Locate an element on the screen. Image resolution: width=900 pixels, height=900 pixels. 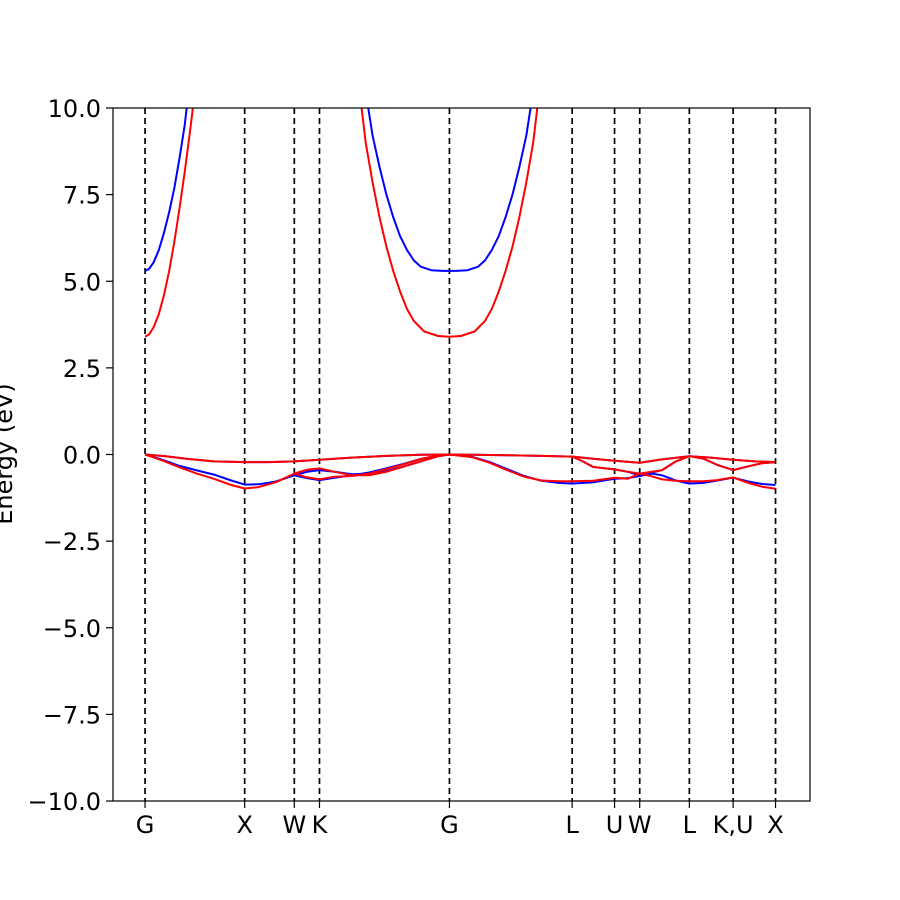
y-axis-label: Energy (eV) is located at coordinates (9, 454).